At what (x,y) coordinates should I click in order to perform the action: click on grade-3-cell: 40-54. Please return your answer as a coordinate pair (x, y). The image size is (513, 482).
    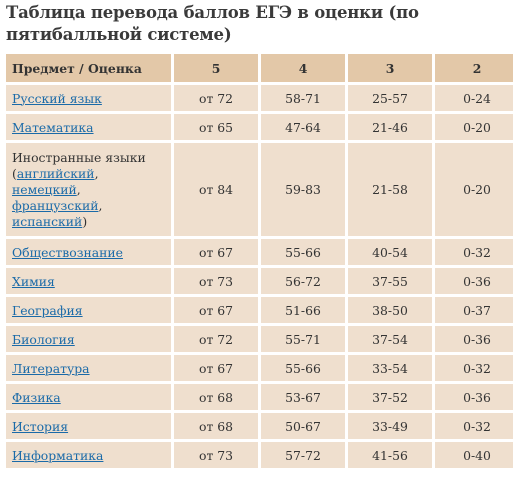
    Looking at the image, I should click on (390, 252).